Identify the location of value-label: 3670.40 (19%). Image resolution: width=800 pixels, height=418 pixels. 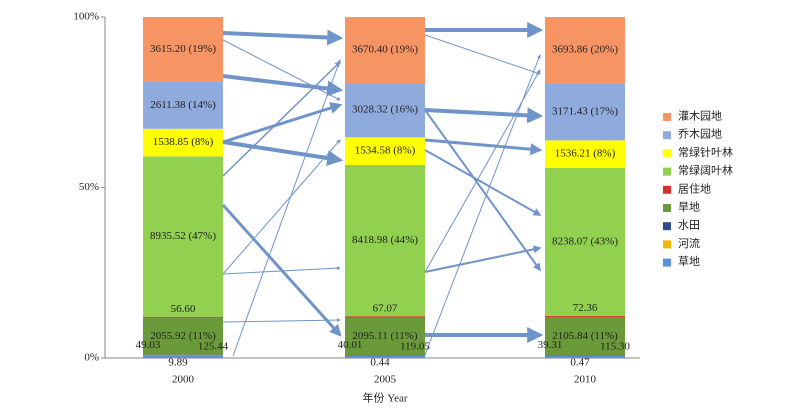
(385, 50).